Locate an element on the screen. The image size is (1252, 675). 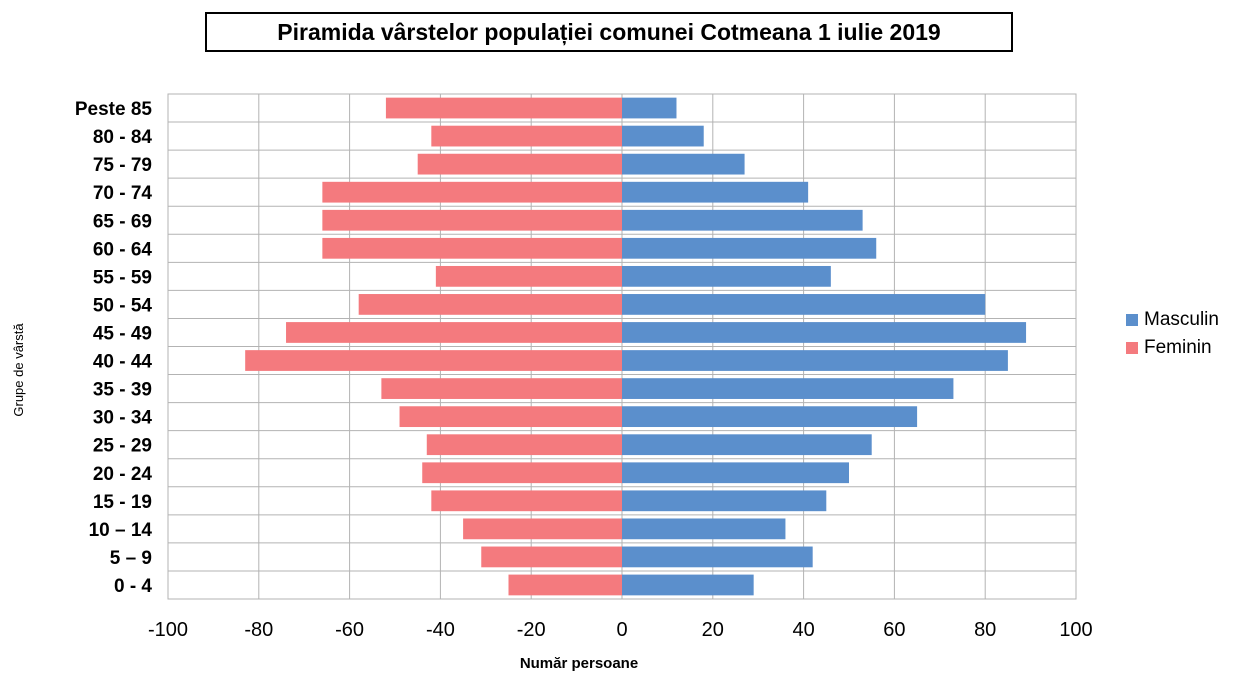
x-tick-label: 80 is located at coordinates (985, 630).